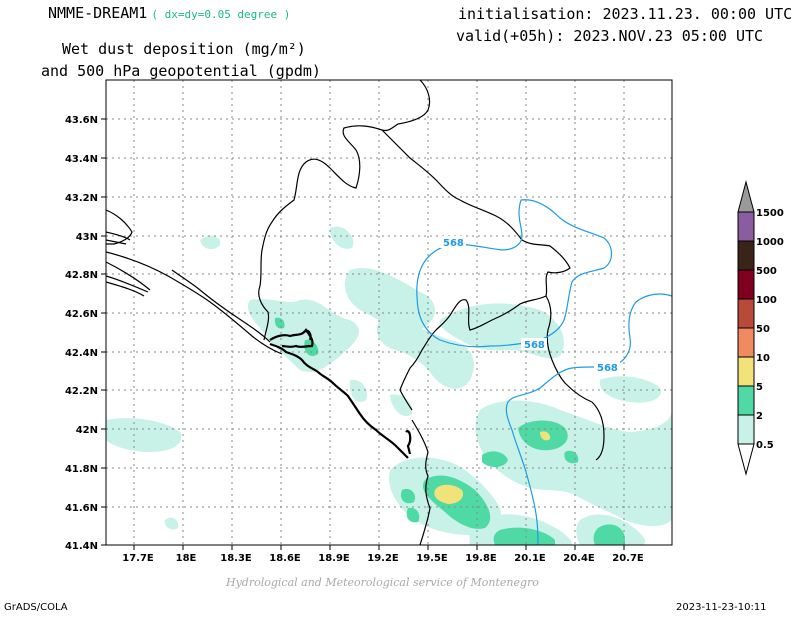 The height and width of the screenshot is (618, 800). Describe the element at coordinates (625, 14) in the screenshot. I see `initialisation-time: initialisation: 2023.11.23. 00:00 UTC` at that location.